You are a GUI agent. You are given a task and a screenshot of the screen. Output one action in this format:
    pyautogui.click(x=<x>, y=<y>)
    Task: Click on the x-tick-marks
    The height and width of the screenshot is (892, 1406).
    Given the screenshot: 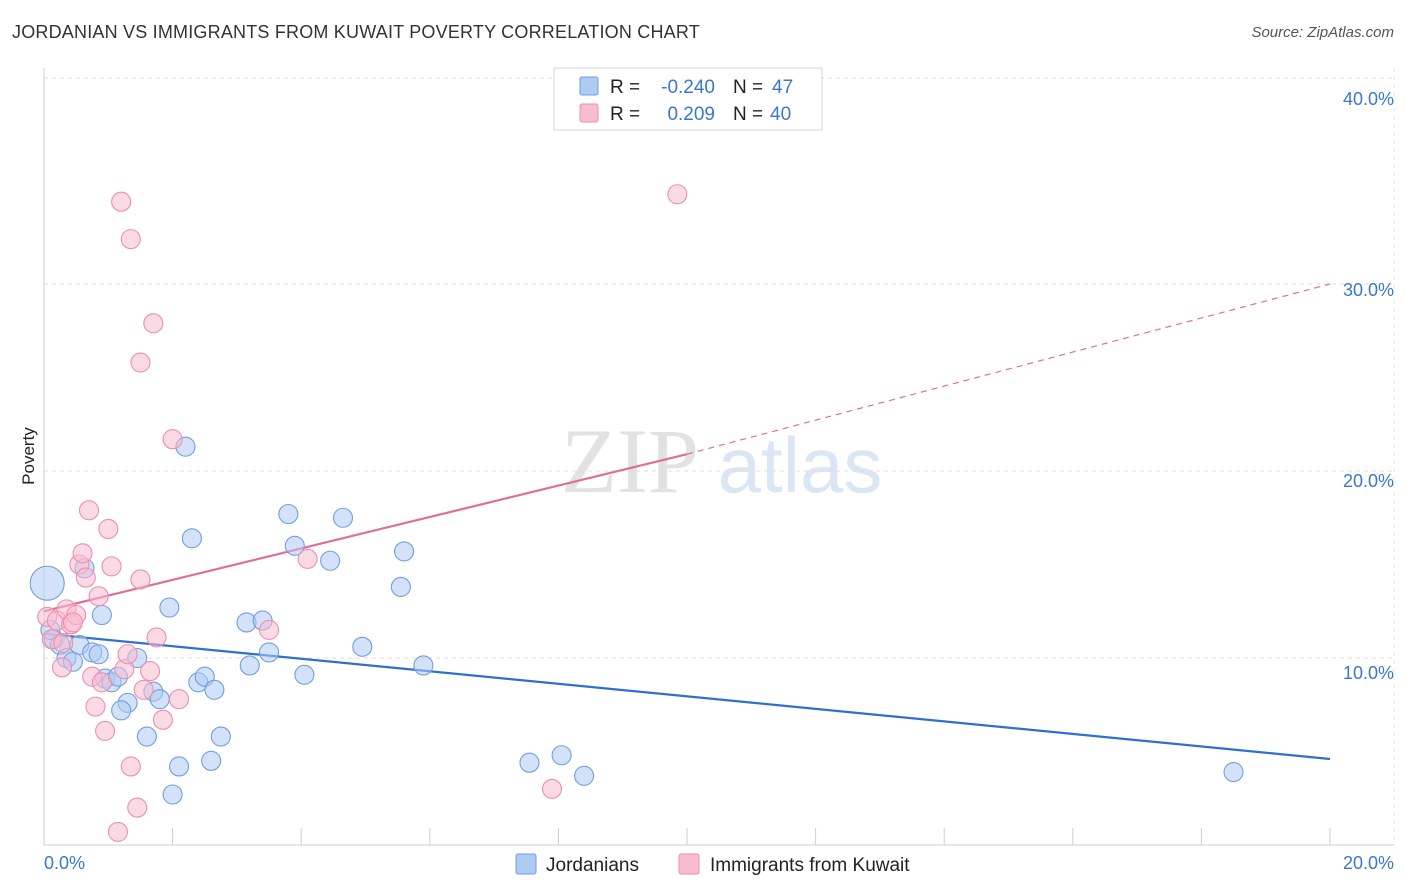 What is the action you would take?
    pyautogui.click(x=687, y=836)
    